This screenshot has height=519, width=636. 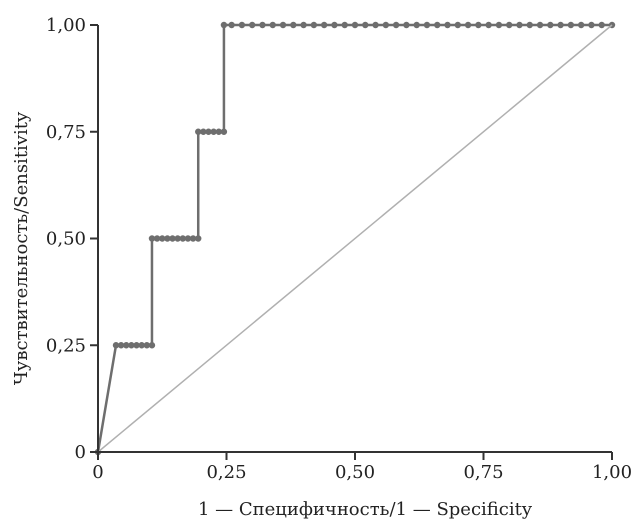 I want to click on y-tick-label: 0,75, so click(x=66, y=132).